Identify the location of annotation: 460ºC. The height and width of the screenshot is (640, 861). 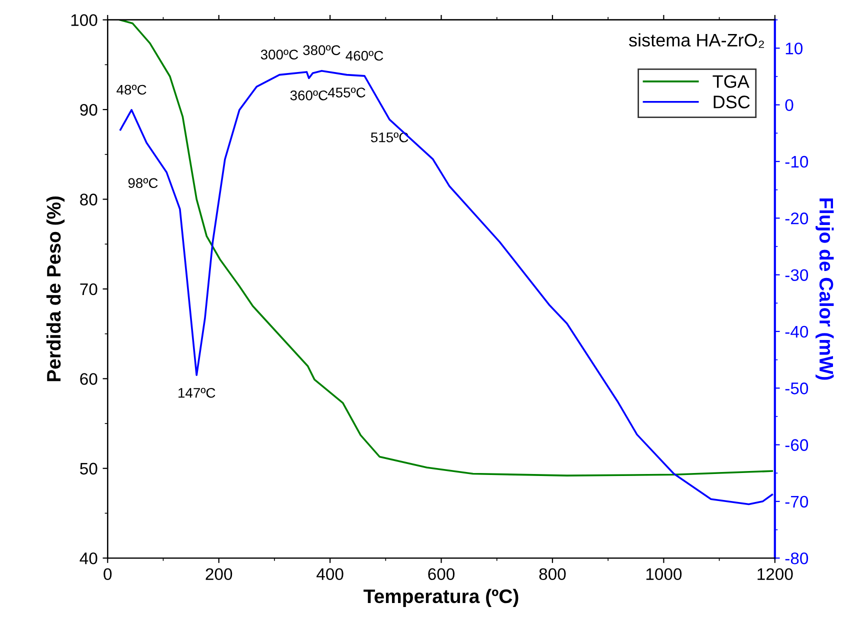
(365, 55).